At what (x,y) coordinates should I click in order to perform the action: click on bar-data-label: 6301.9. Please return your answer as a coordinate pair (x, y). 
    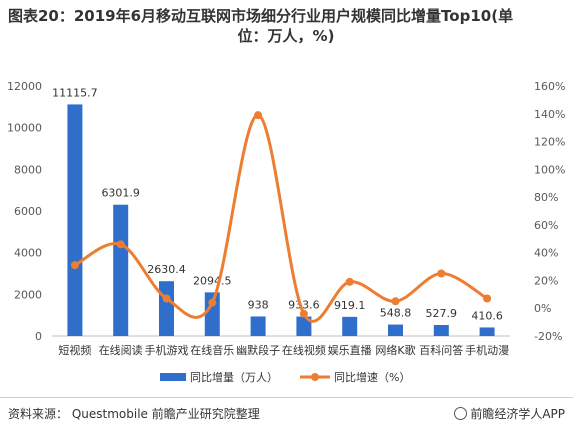
    Looking at the image, I should click on (120, 193).